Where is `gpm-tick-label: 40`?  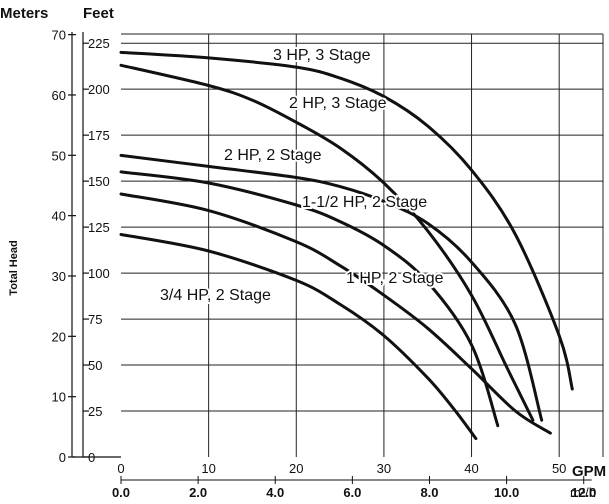
gpm-tick-label: 40 is located at coordinates (471, 468).